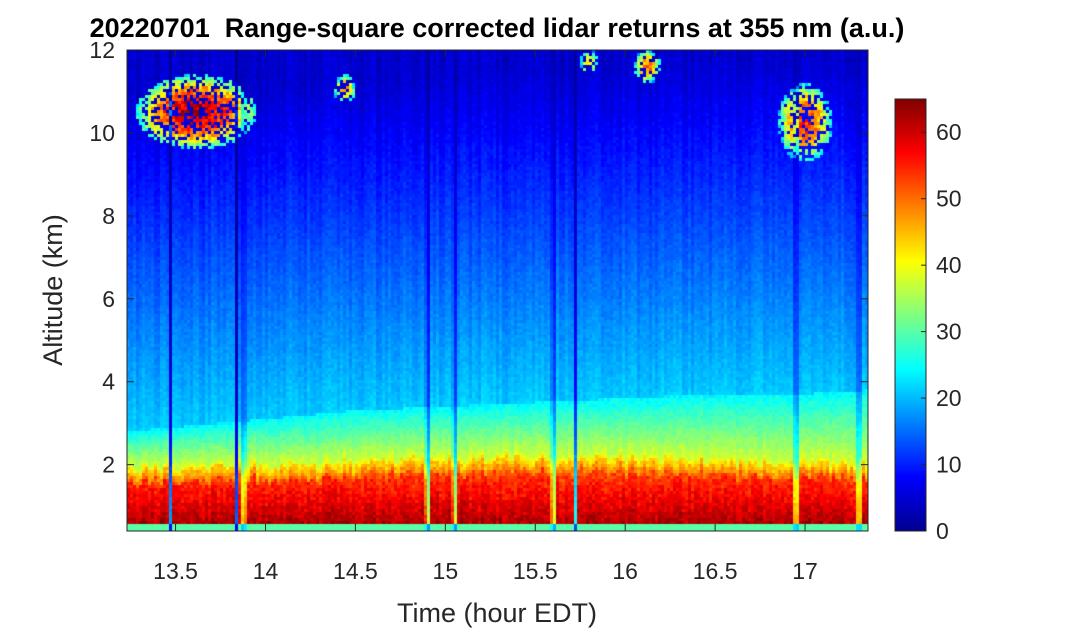 This screenshot has width=1089, height=630. Describe the element at coordinates (715, 571) in the screenshot. I see `x-tick-label: 16.5` at that location.